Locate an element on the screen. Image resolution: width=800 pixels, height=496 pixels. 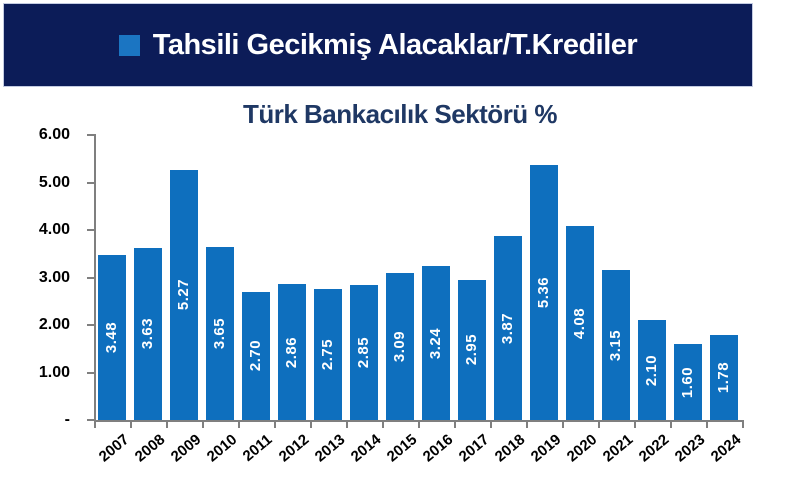
bar-value-2021: 3.15 is located at coordinates (616, 345).